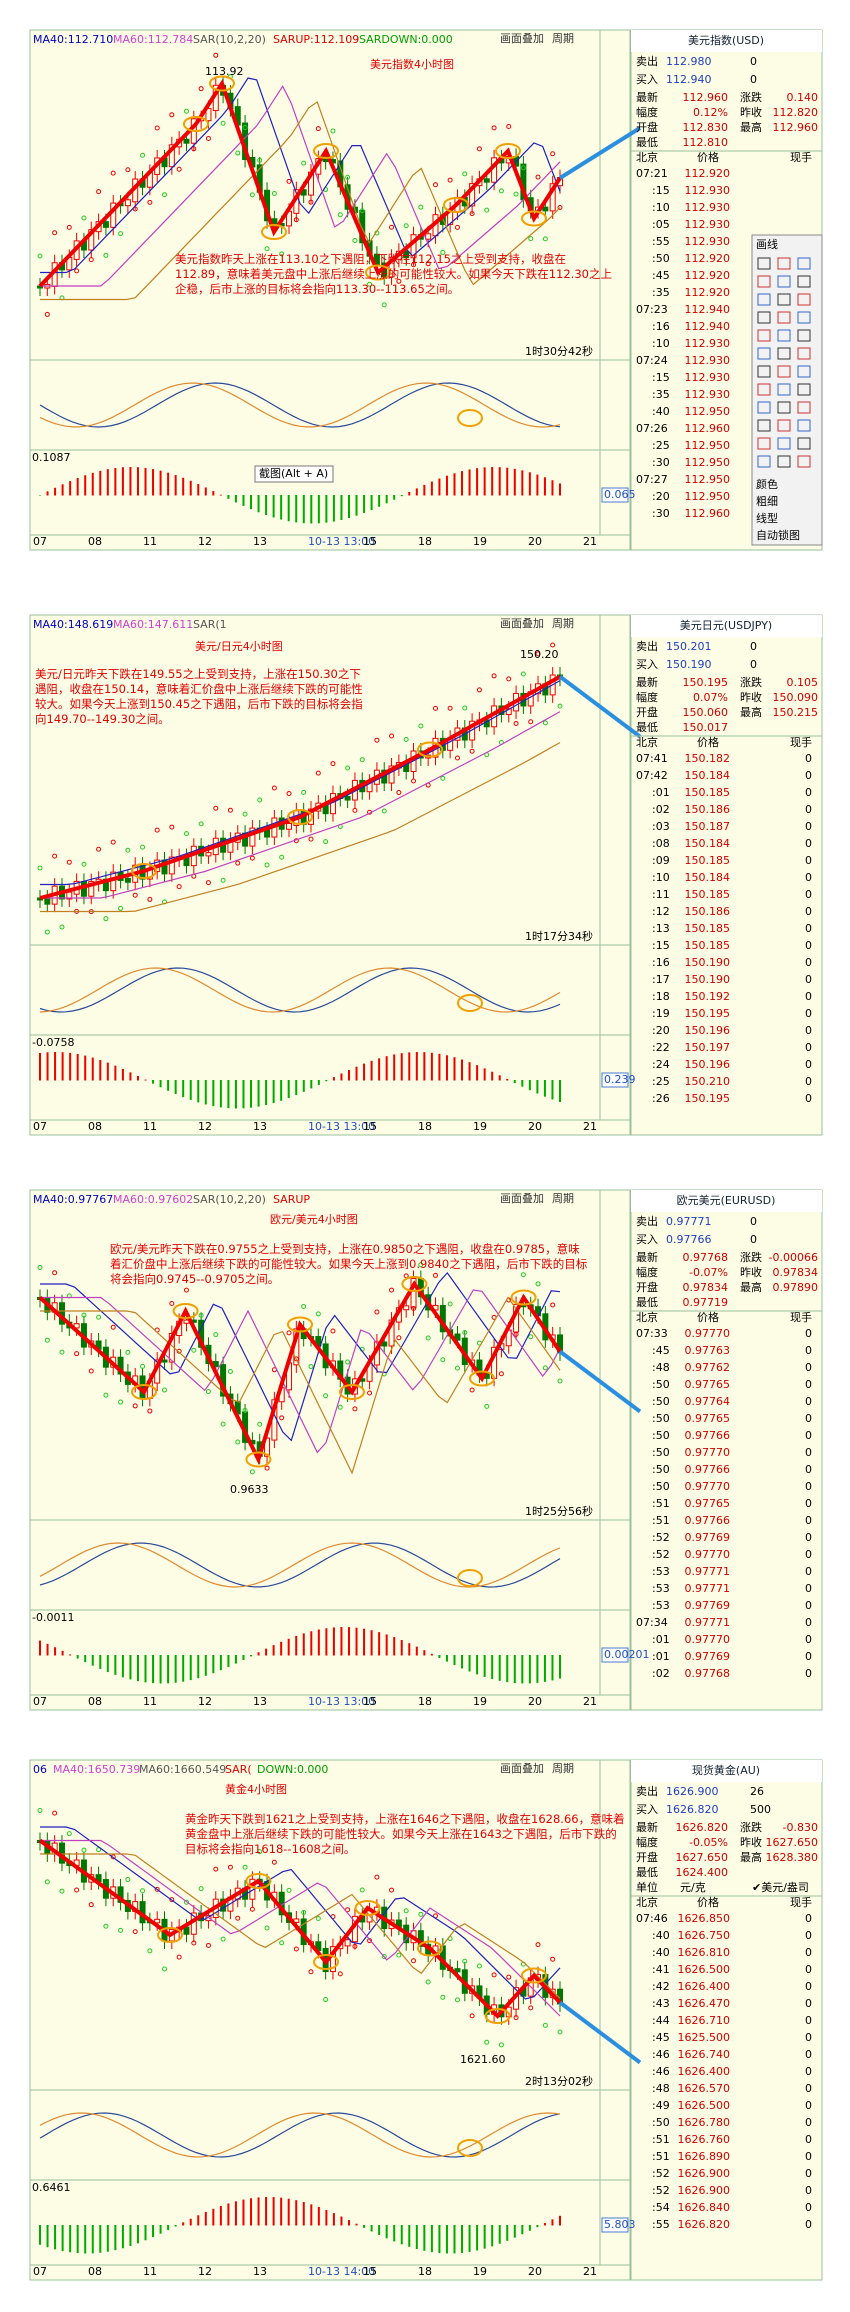  Describe the element at coordinates (767, 501) in the screenshot. I see `toolbar-item: 粗细` at that location.